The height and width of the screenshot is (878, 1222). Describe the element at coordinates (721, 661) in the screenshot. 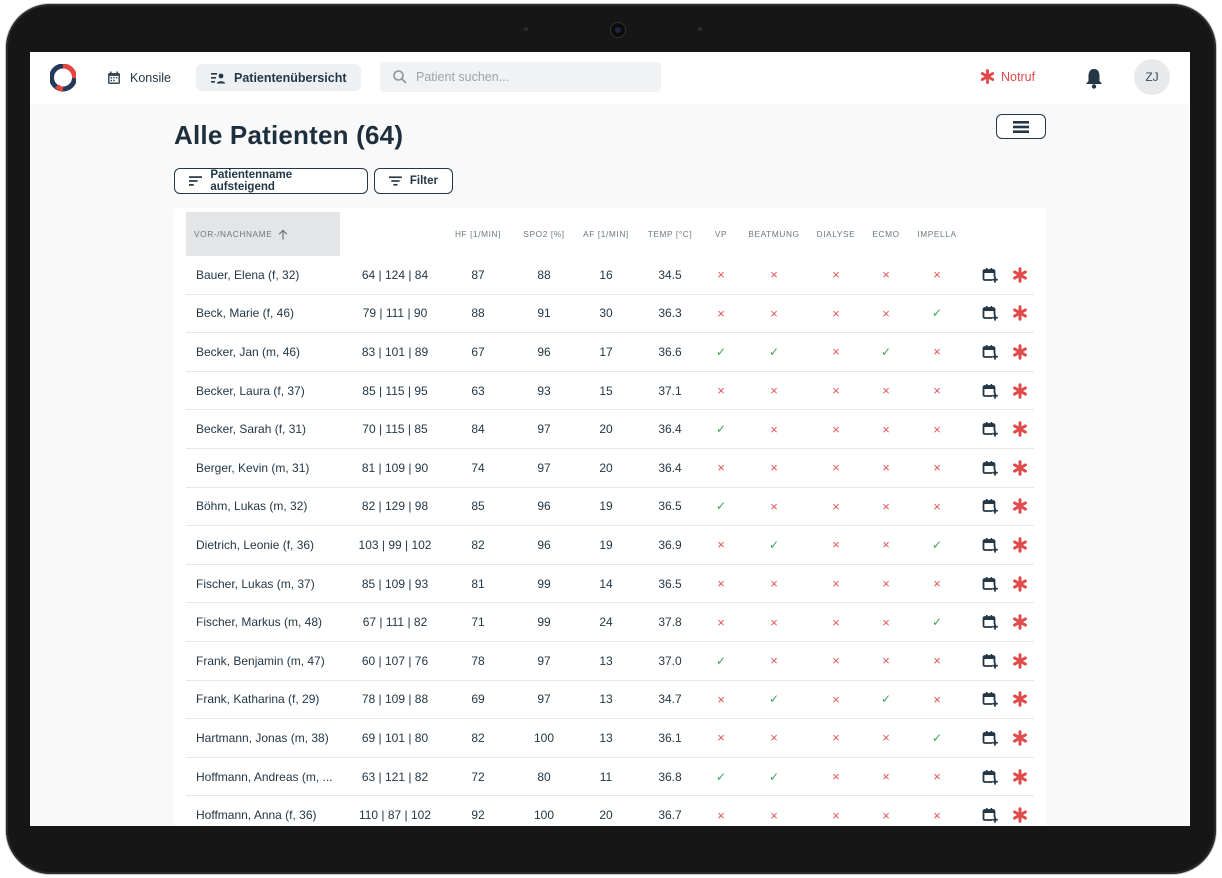

I see `vp-status: ✓` at that location.